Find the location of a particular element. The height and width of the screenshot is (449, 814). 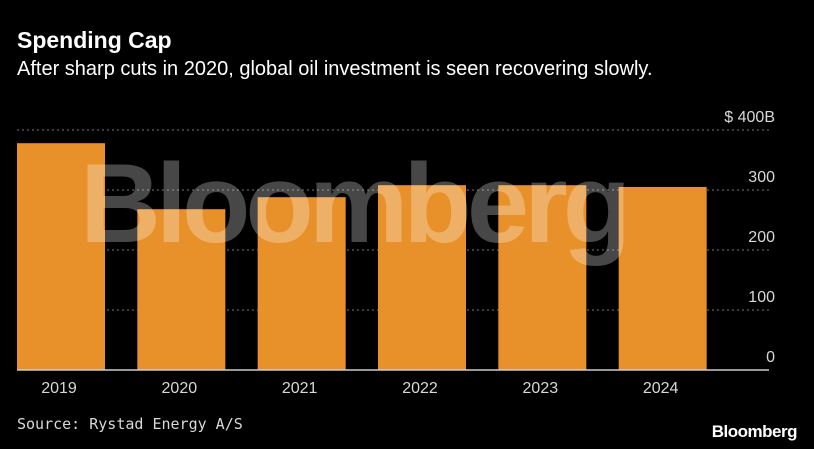

source-note: Source: Rystad Energy A/S is located at coordinates (130, 424).